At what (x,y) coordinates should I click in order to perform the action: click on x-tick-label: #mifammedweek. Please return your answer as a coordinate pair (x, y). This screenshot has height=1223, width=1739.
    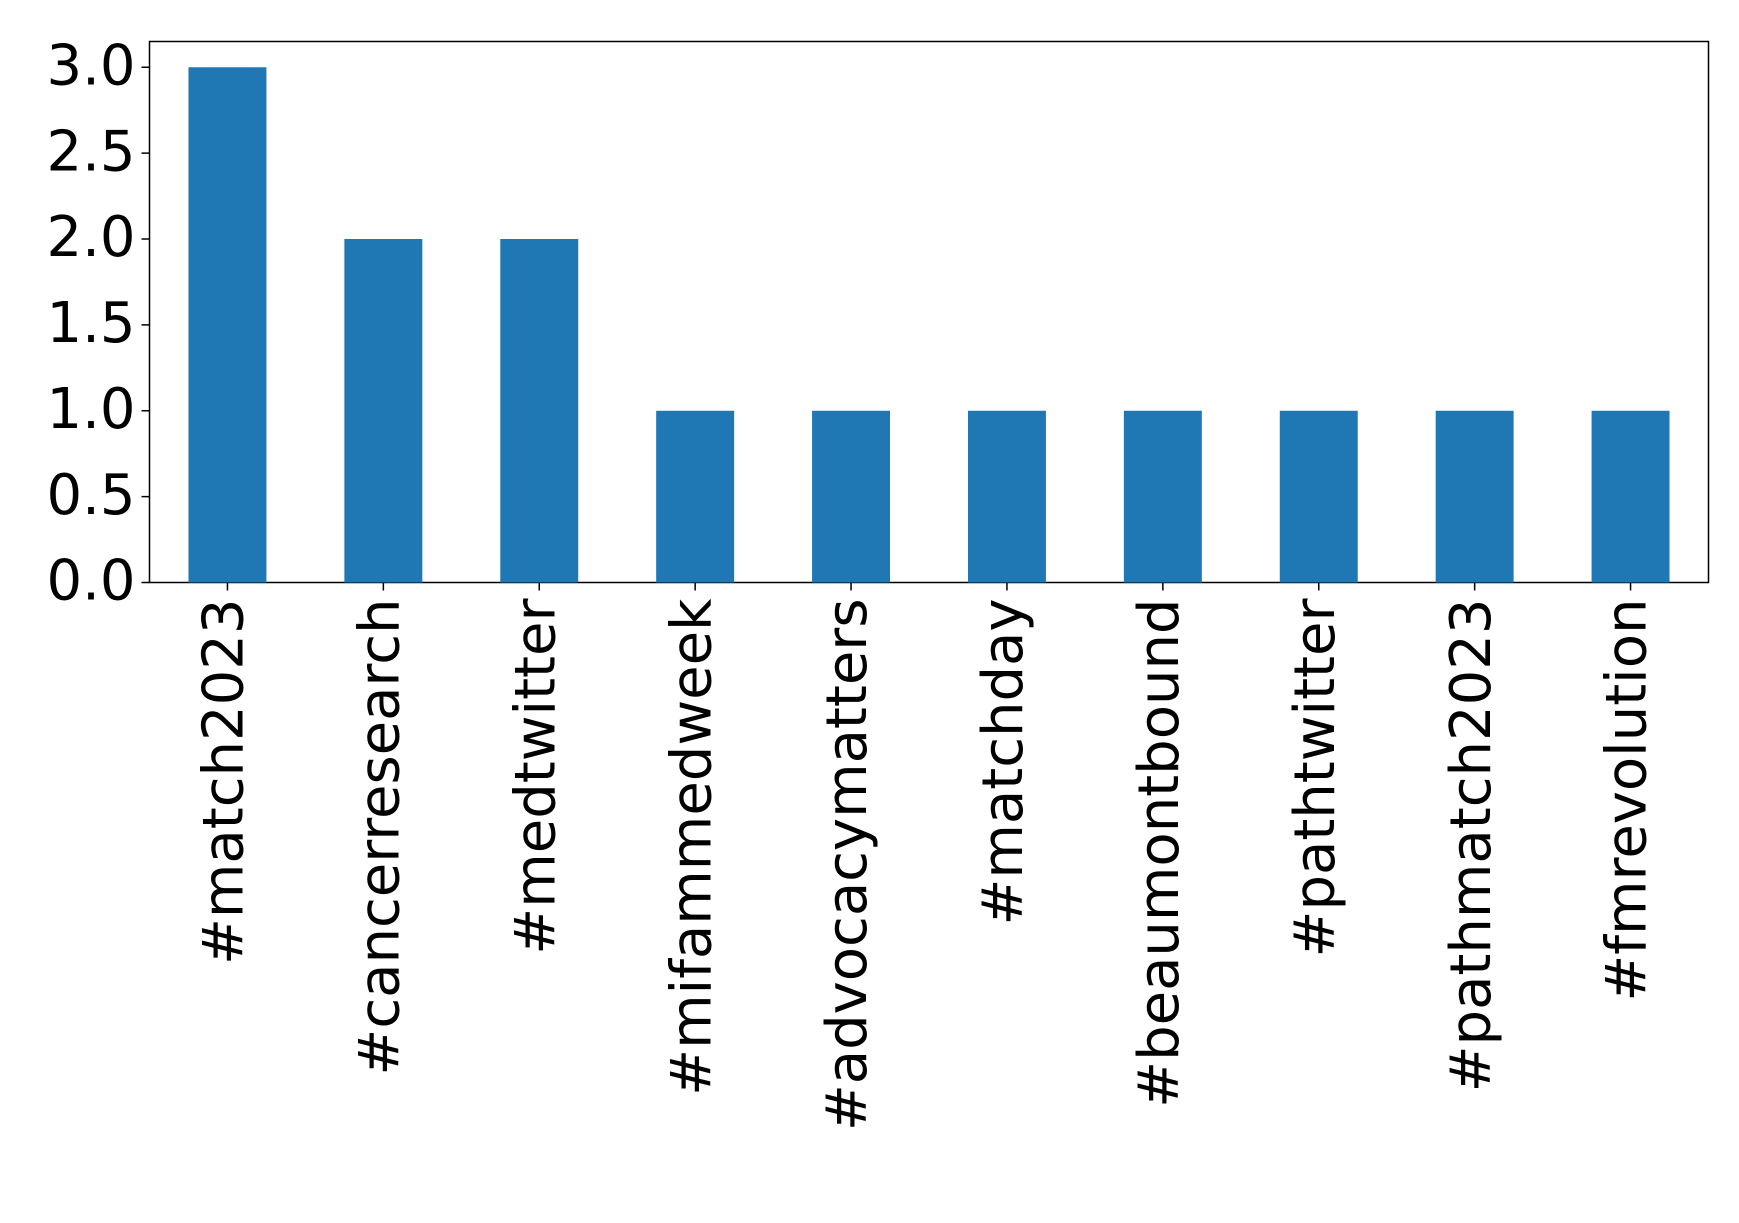
    Looking at the image, I should click on (691, 847).